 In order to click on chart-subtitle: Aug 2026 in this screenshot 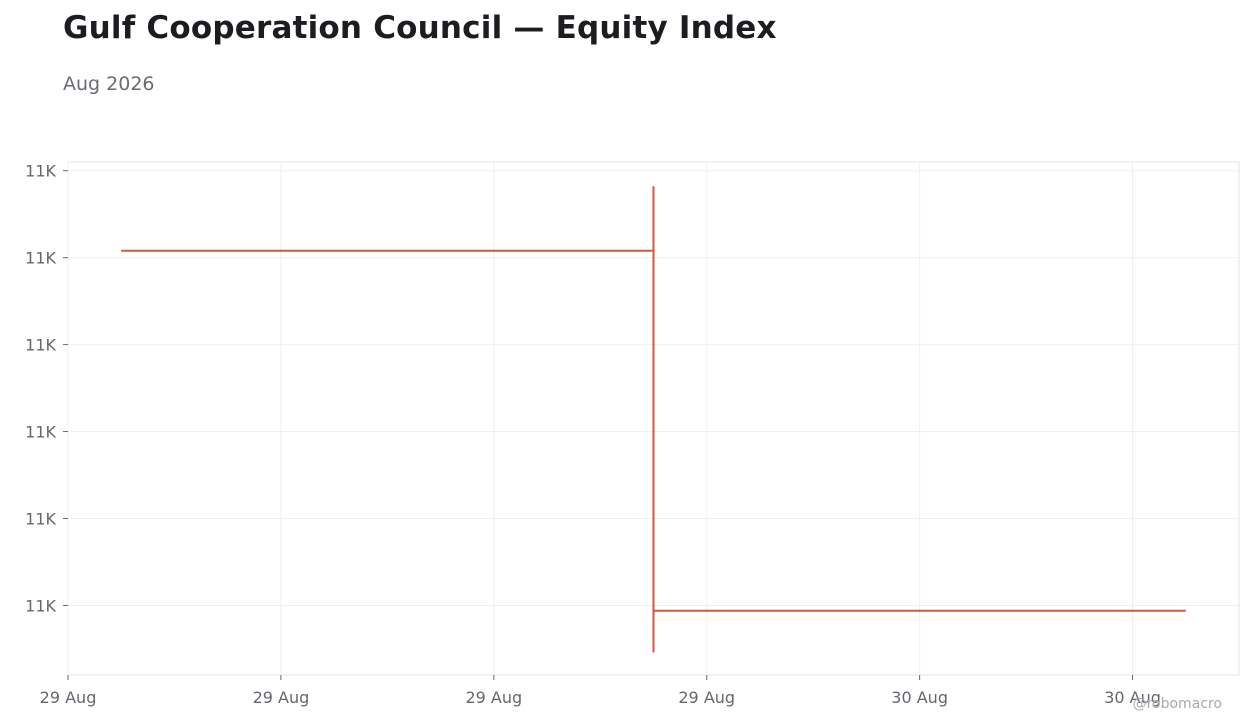, I will do `click(109, 84)`.